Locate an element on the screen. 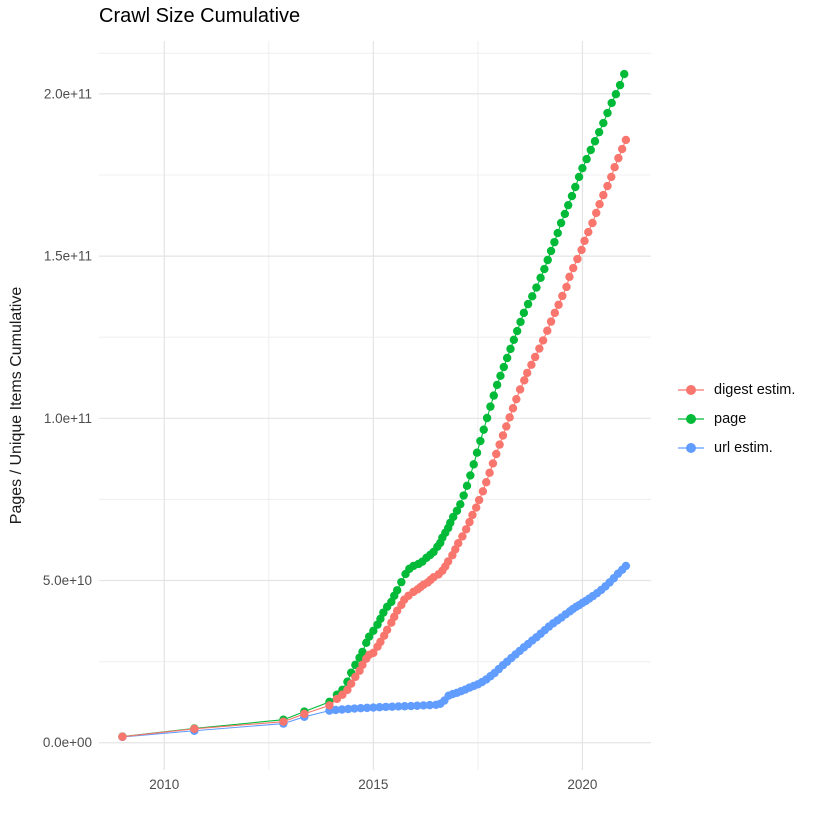 The image size is (826, 827). legend-label: url estim. is located at coordinates (743, 448).